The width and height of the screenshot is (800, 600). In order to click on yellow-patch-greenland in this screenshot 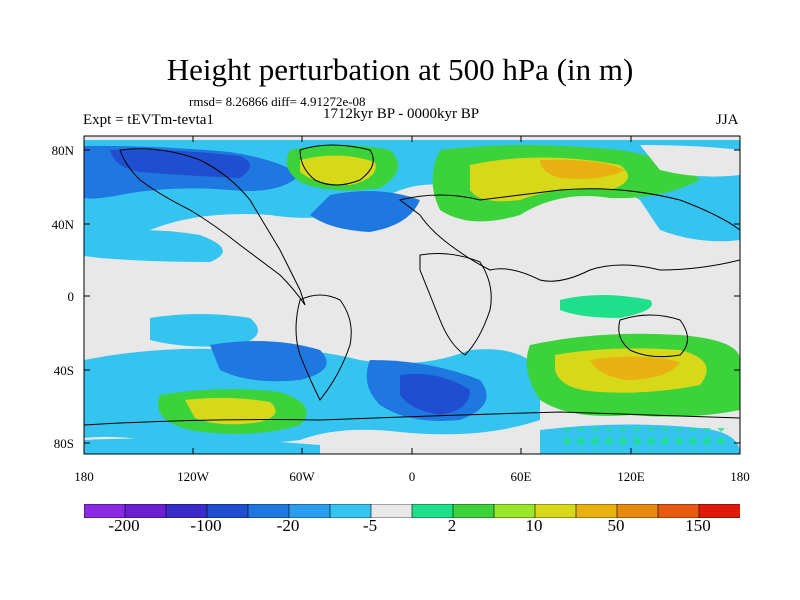, I will do `click(338, 170)`.